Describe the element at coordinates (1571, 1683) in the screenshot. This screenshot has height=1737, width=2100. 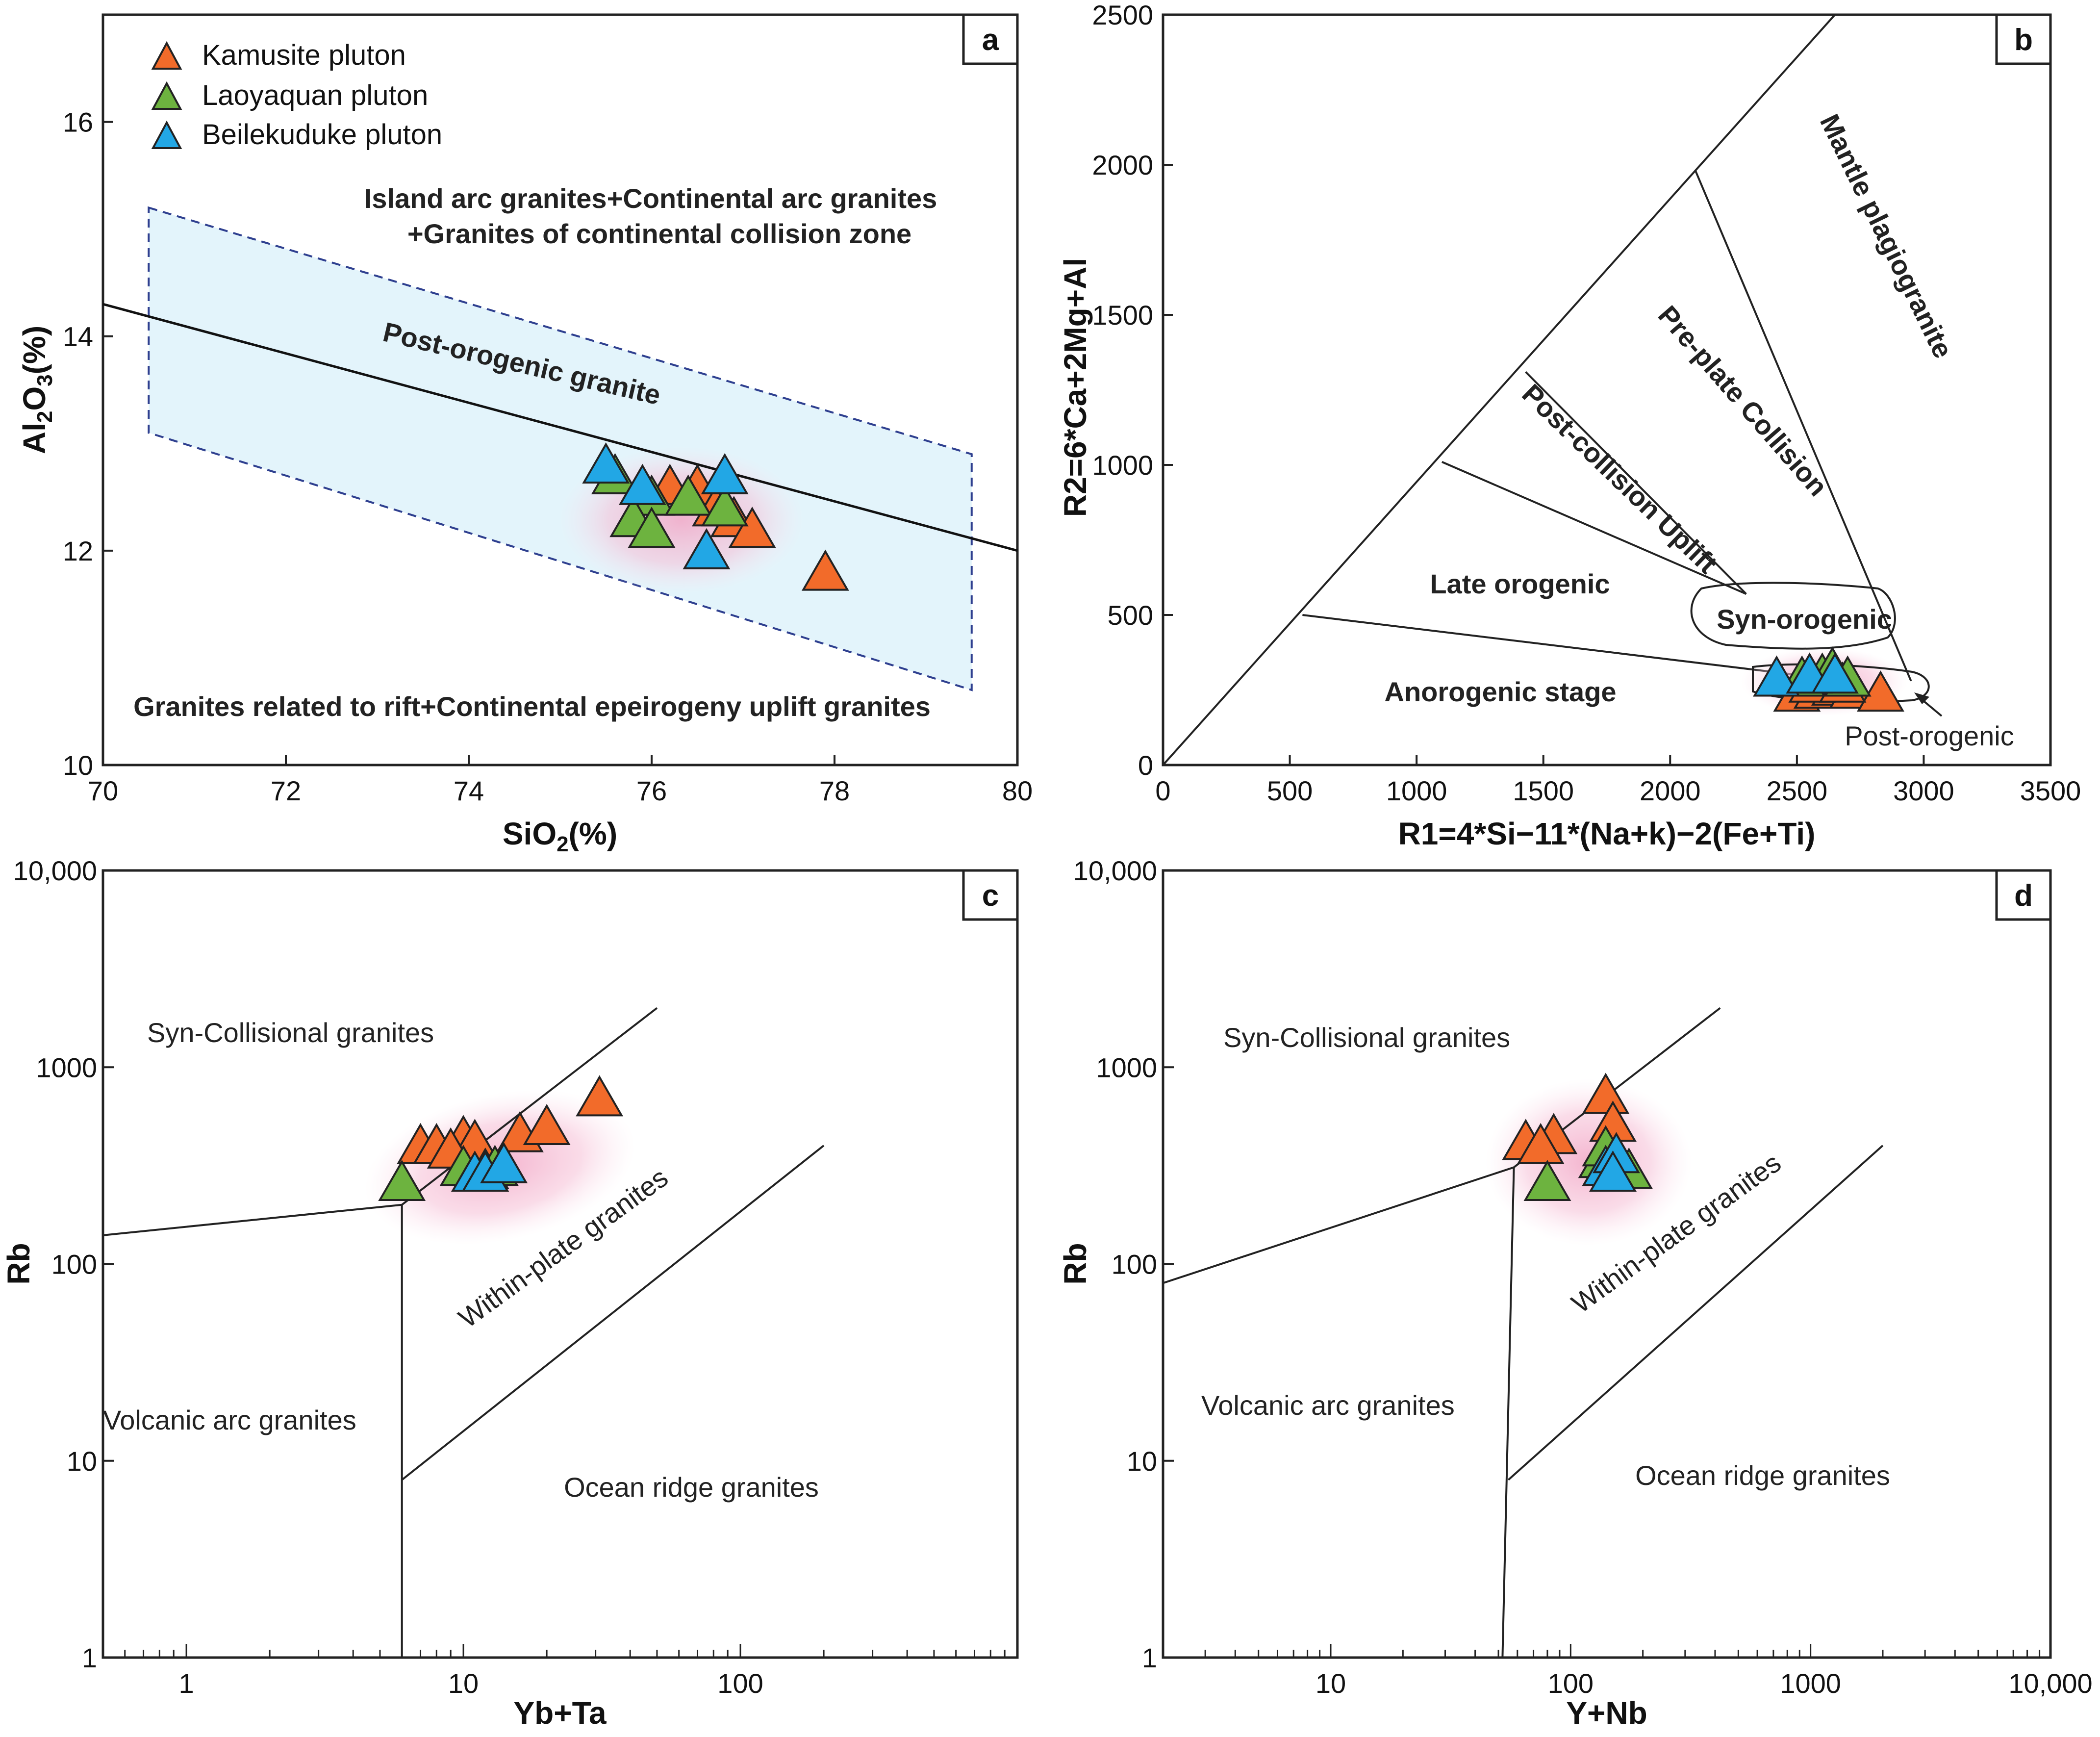
I see `x-tick-label: 100` at that location.